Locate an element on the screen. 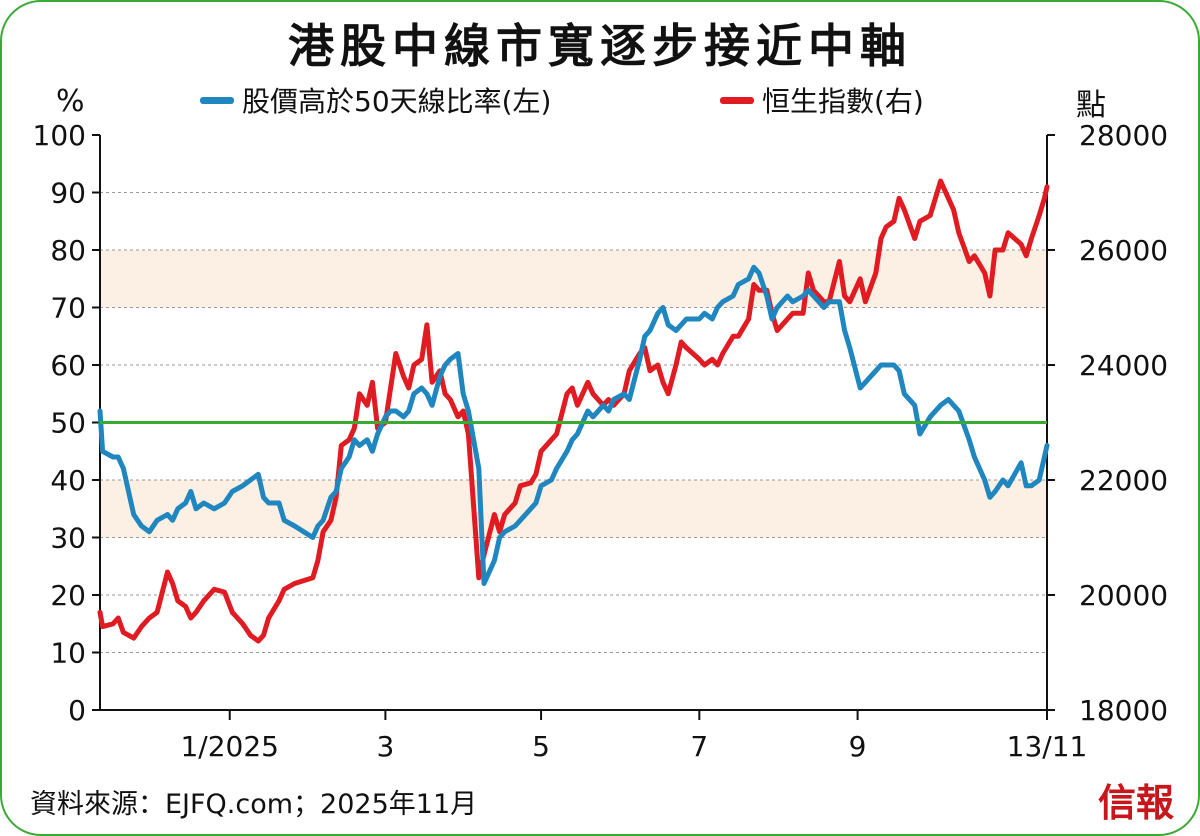 The image size is (1200, 836). legend-item-hsi: 恒生指數(右) is located at coordinates (822, 100).